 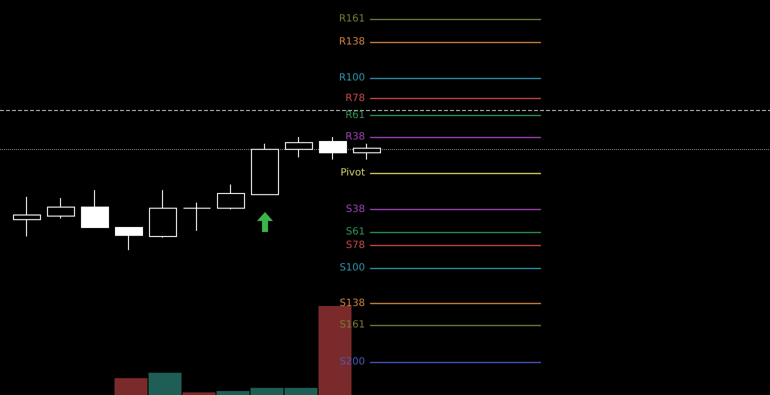 What do you see at coordinates (355, 136) in the screenshot?
I see `ref-line-label: R38` at bounding box center [355, 136].